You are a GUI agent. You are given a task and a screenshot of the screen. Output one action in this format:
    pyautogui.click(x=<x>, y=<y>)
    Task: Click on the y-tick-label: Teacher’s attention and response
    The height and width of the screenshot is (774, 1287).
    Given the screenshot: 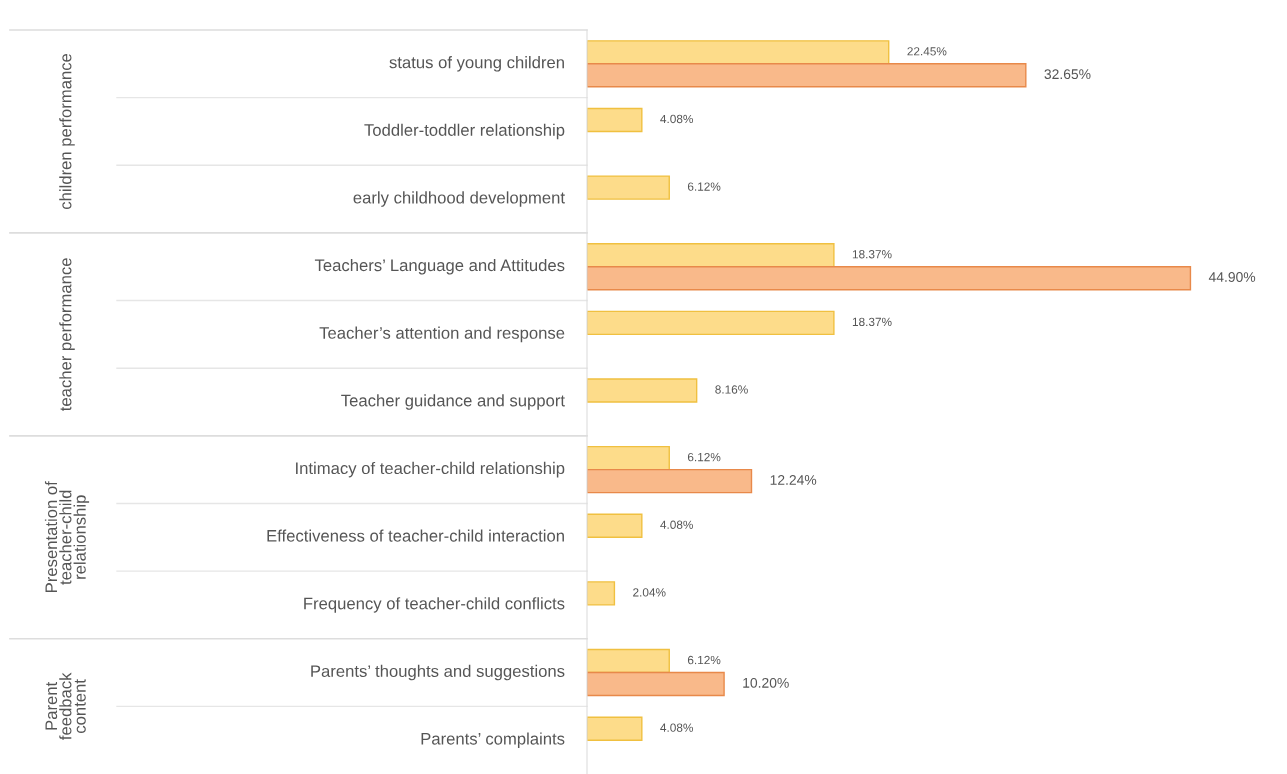 What is the action you would take?
    pyautogui.click(x=442, y=334)
    